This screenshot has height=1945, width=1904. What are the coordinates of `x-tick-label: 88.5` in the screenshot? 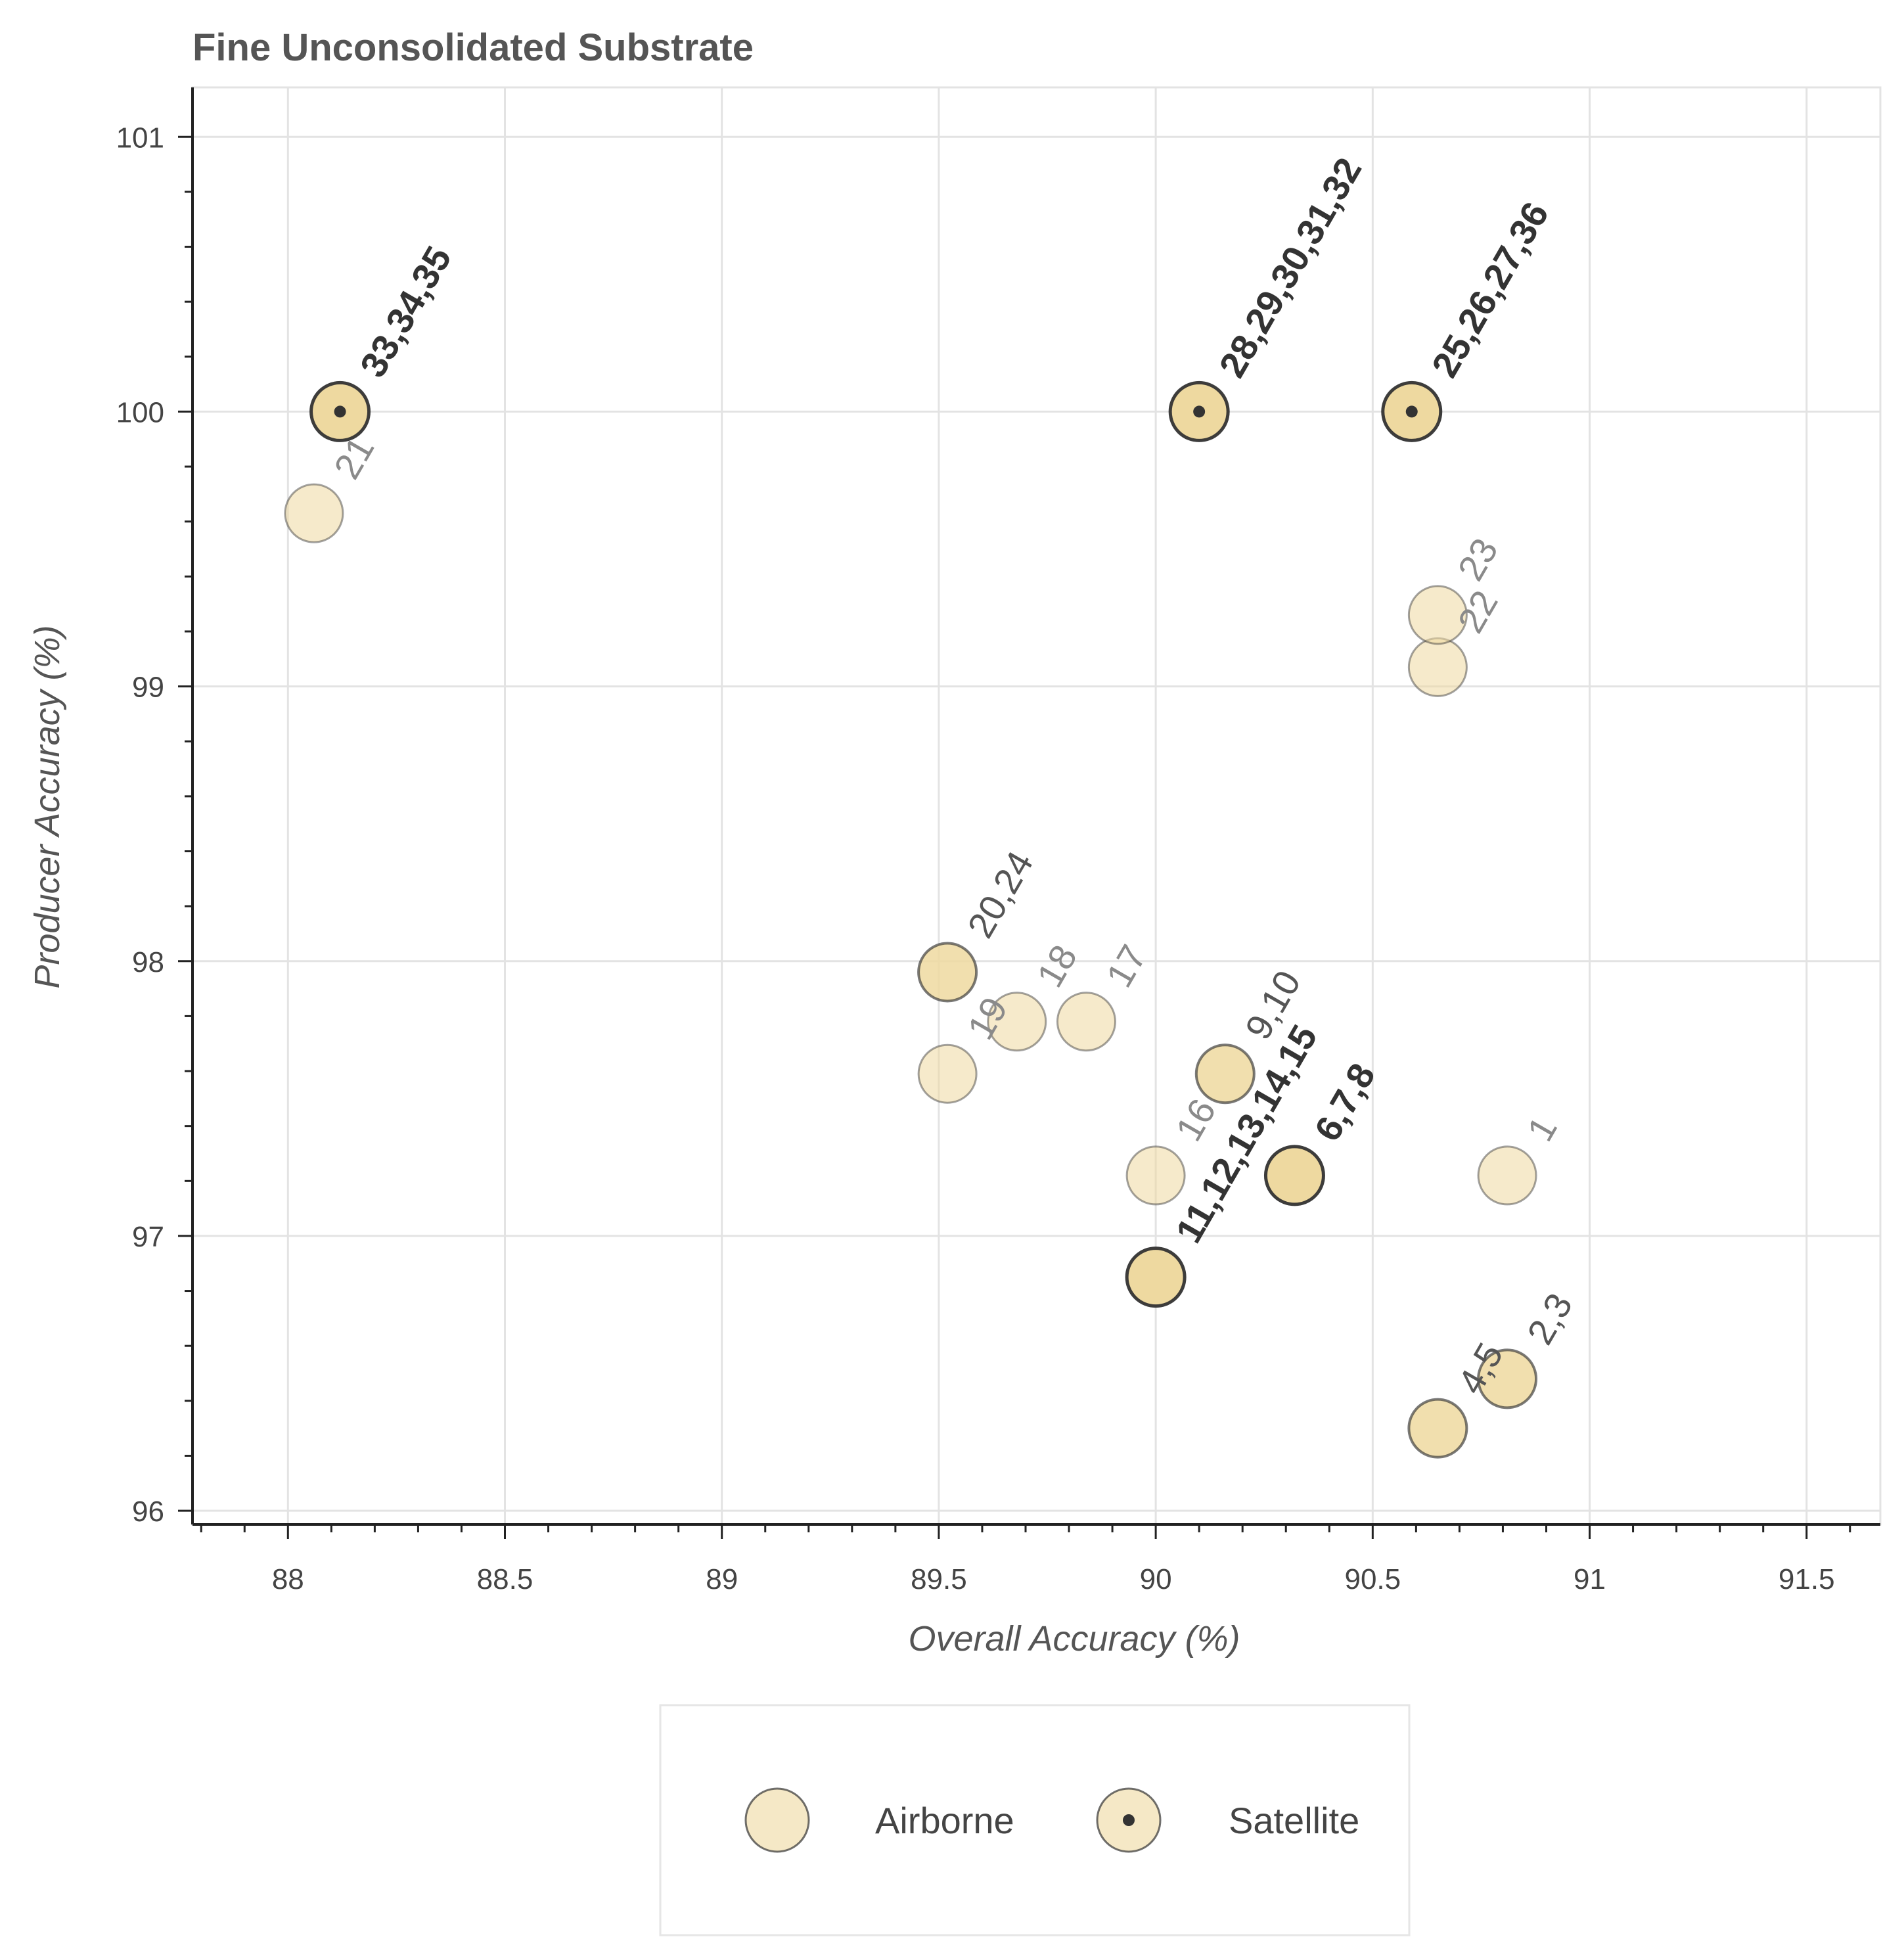 It's located at (505, 1579).